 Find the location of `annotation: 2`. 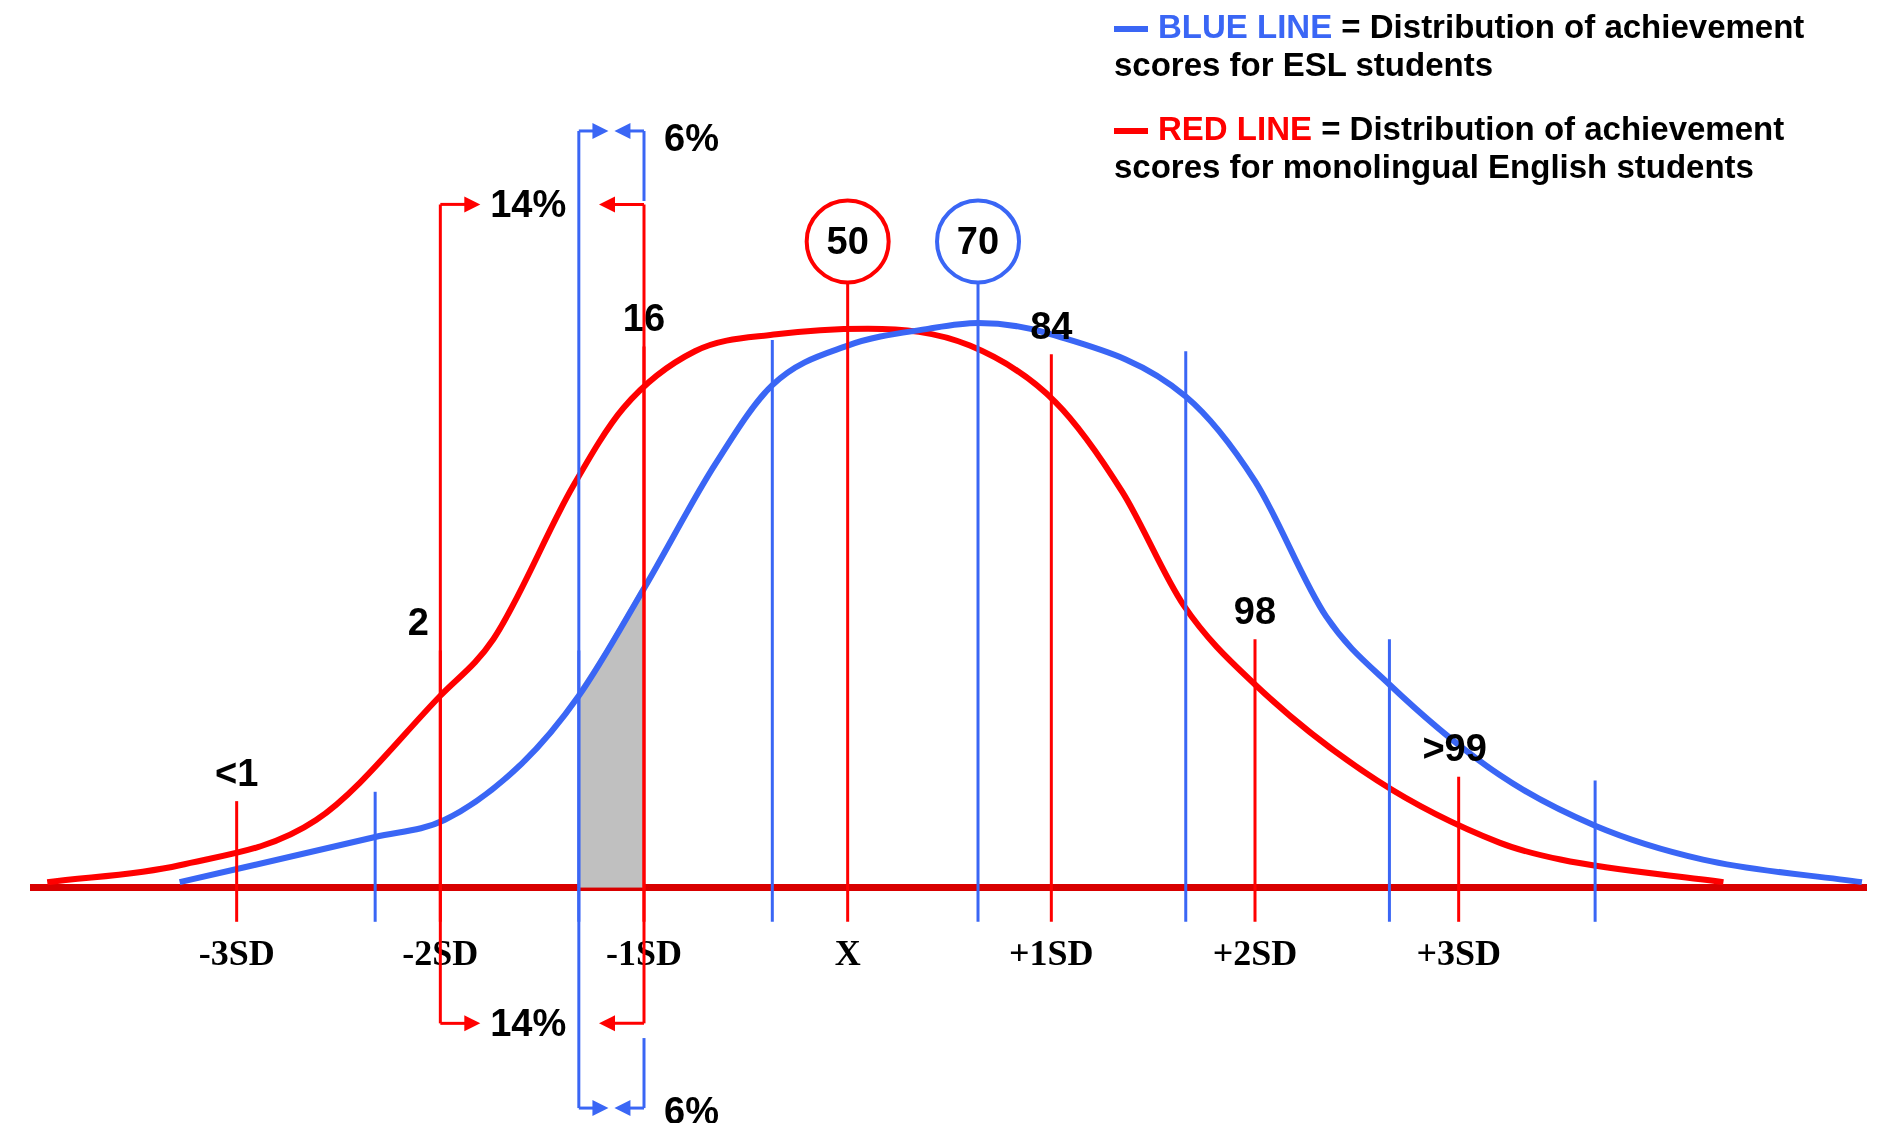

annotation: 2 is located at coordinates (418, 622).